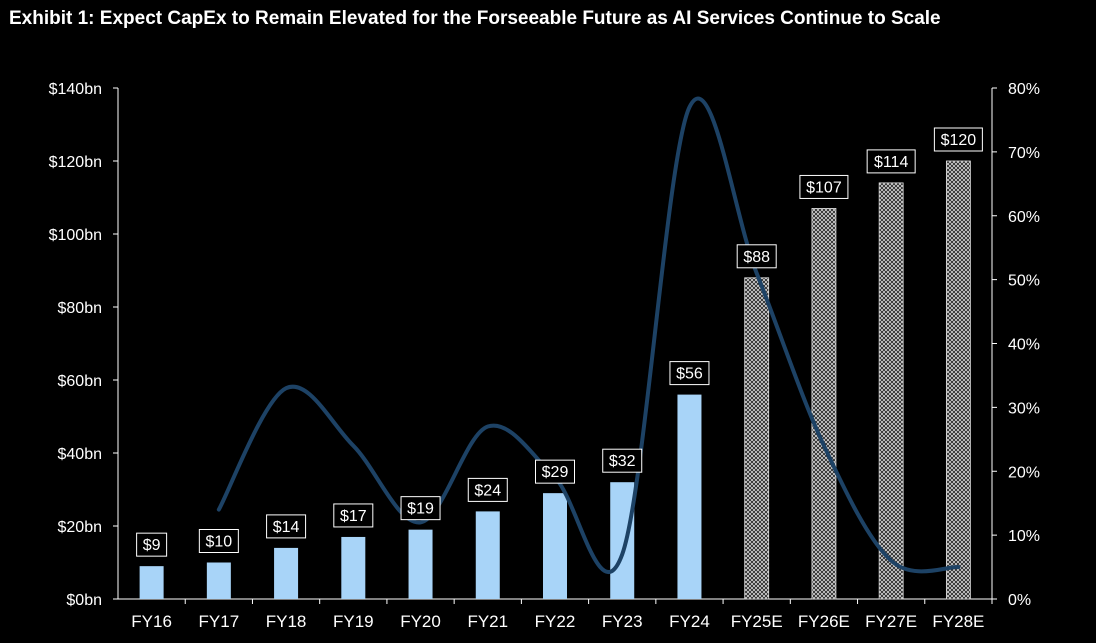 The height and width of the screenshot is (643, 1096). I want to click on data-label: $120, so click(958, 139).